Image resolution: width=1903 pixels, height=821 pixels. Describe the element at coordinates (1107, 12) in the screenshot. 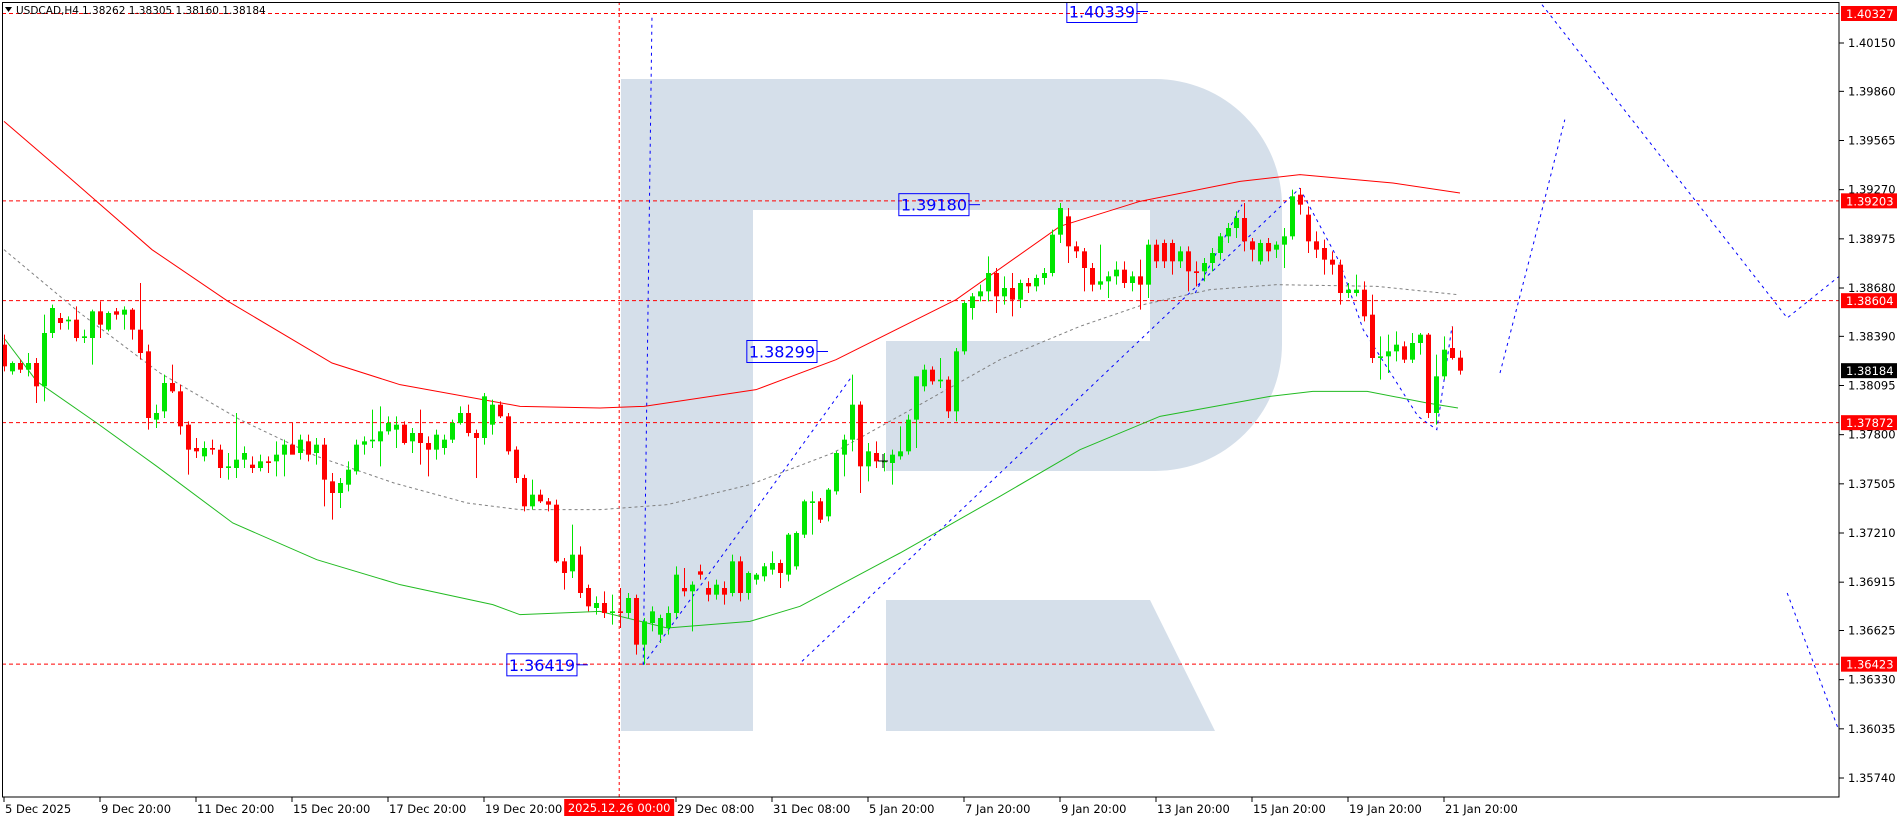

I see `price-label-box: 1.40339` at that location.